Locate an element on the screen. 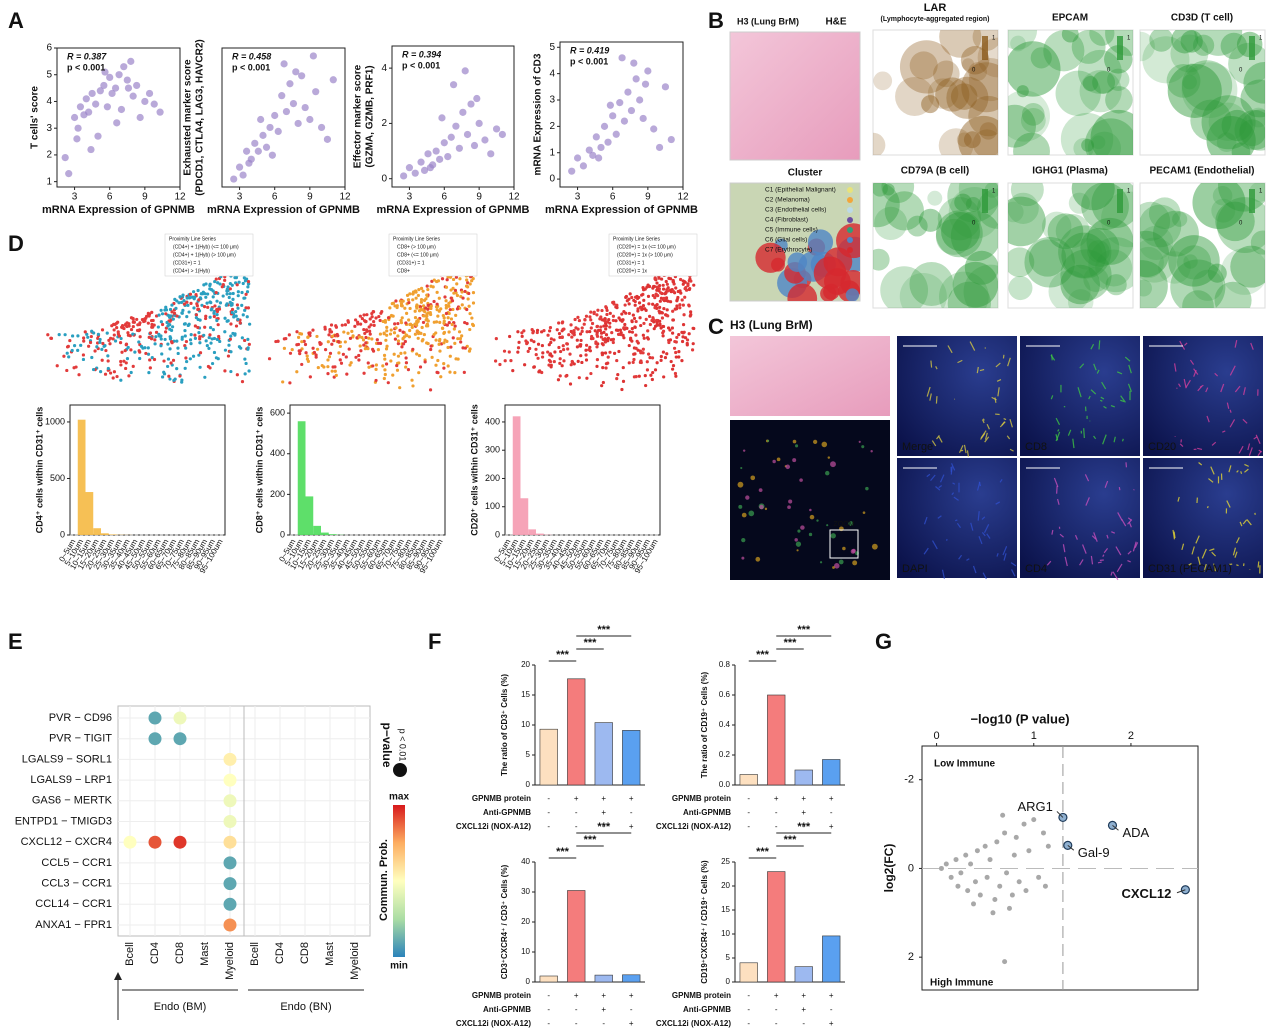 The width and height of the screenshot is (1268, 1032). group-label: Endo (BM) is located at coordinates (180, 1007).